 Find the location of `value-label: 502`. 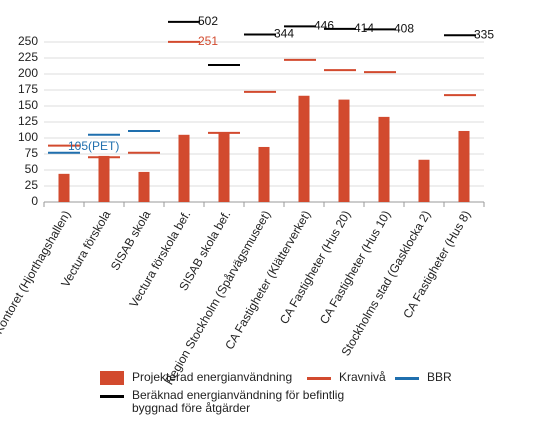

value-label: 502 is located at coordinates (208, 21).